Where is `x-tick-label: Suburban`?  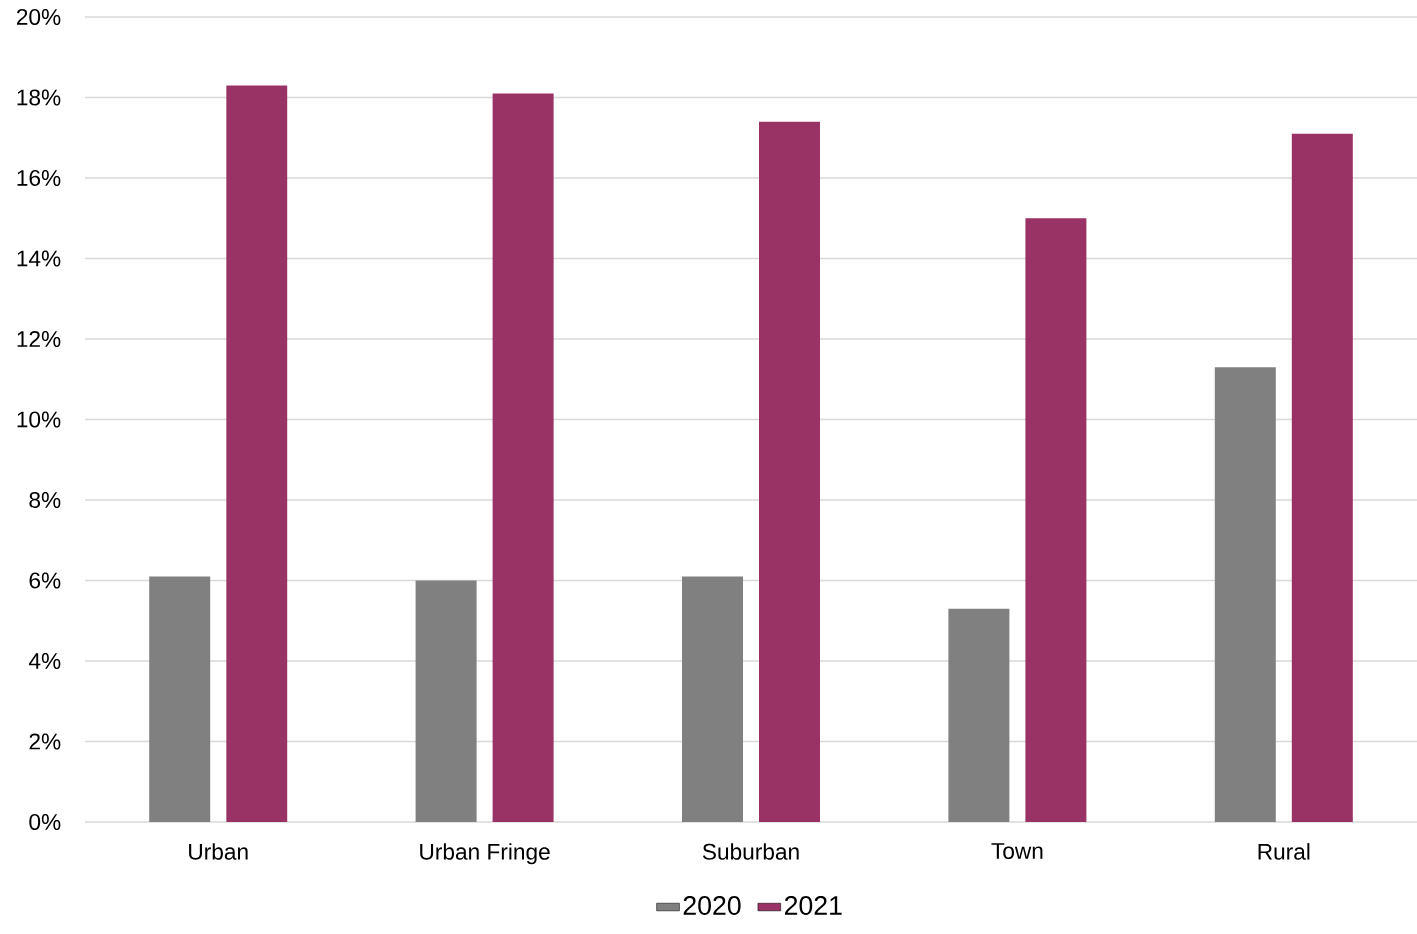
x-tick-label: Suburban is located at coordinates (750, 851).